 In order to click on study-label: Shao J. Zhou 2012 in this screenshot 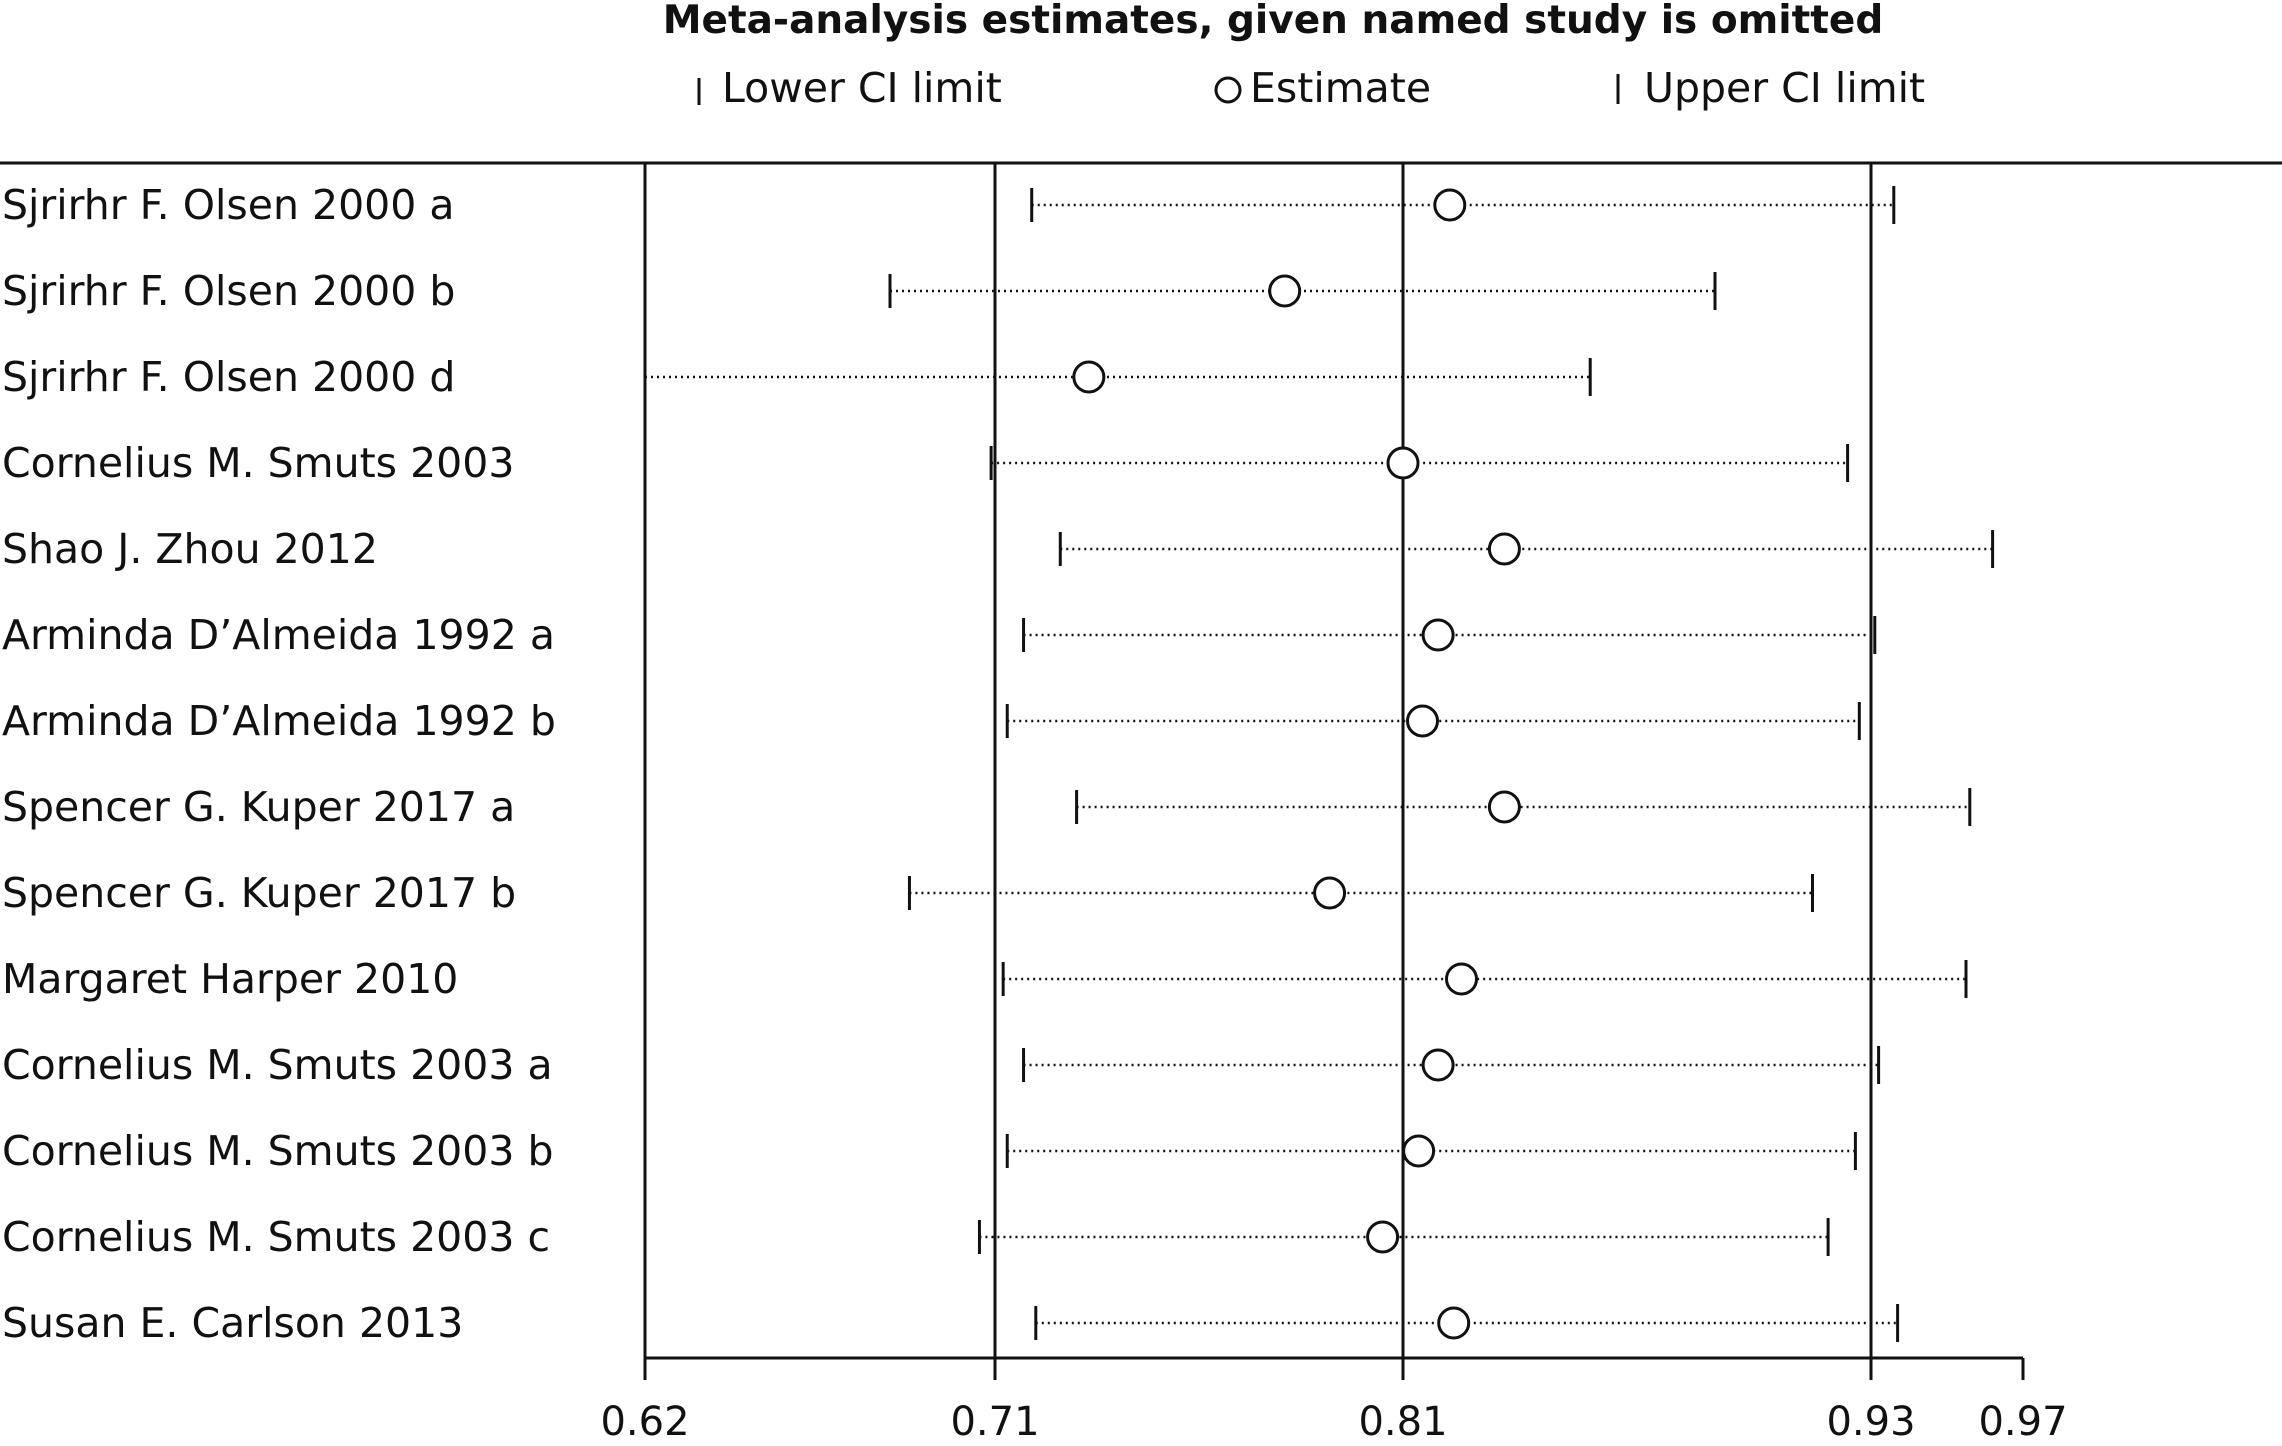, I will do `click(190, 549)`.